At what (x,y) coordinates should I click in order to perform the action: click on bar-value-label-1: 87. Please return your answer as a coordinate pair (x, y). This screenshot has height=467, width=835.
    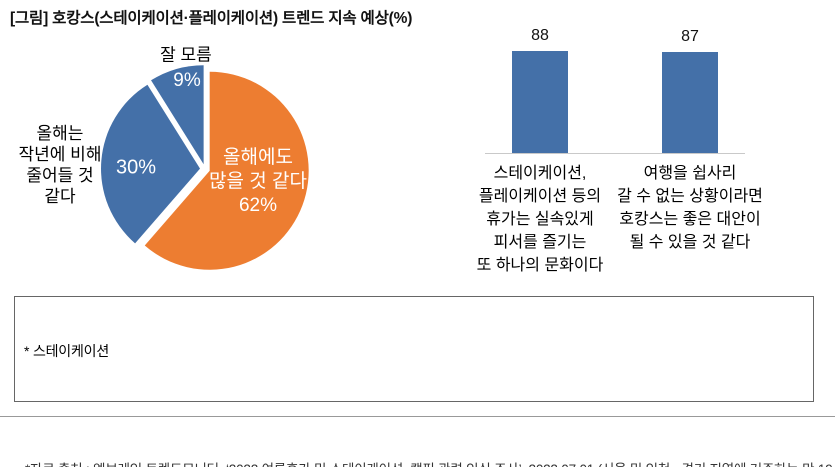
    Looking at the image, I should click on (690, 36).